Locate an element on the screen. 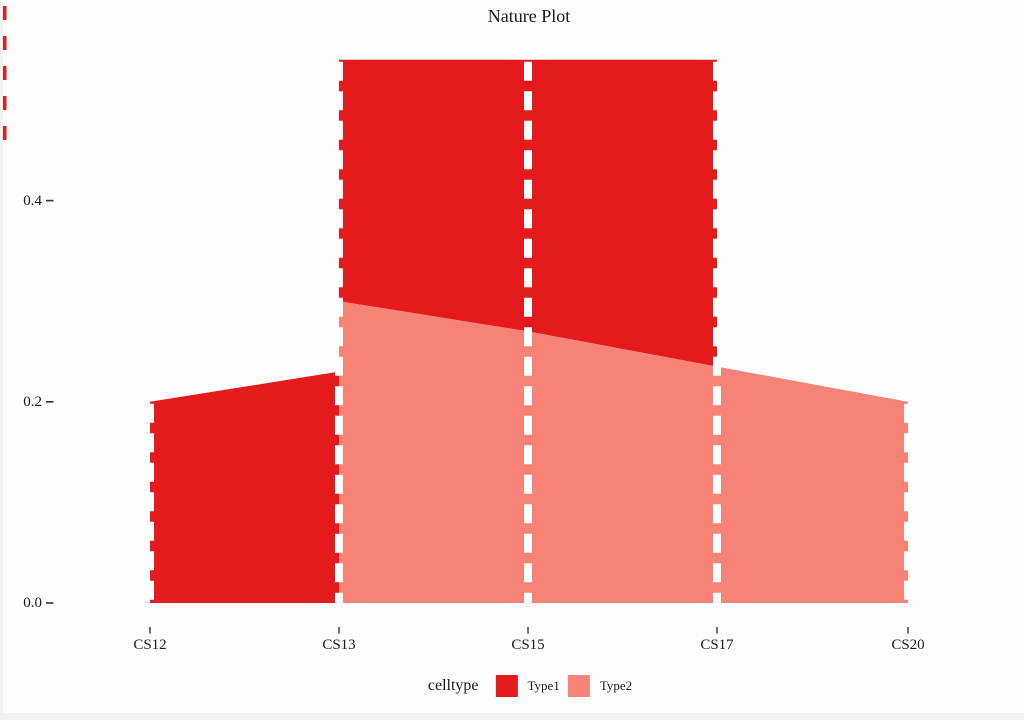 The image size is (1024, 720). legend-entry-label: Type1 is located at coordinates (543, 685).